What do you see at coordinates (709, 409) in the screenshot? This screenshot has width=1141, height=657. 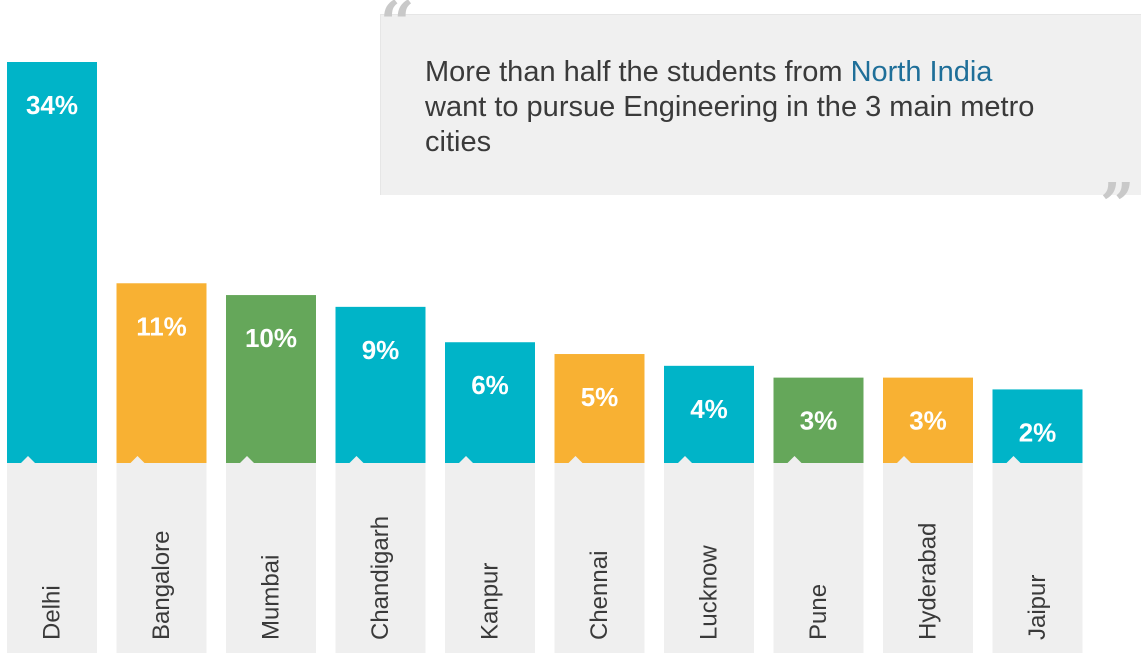 I see `bar-value-label: 4%` at bounding box center [709, 409].